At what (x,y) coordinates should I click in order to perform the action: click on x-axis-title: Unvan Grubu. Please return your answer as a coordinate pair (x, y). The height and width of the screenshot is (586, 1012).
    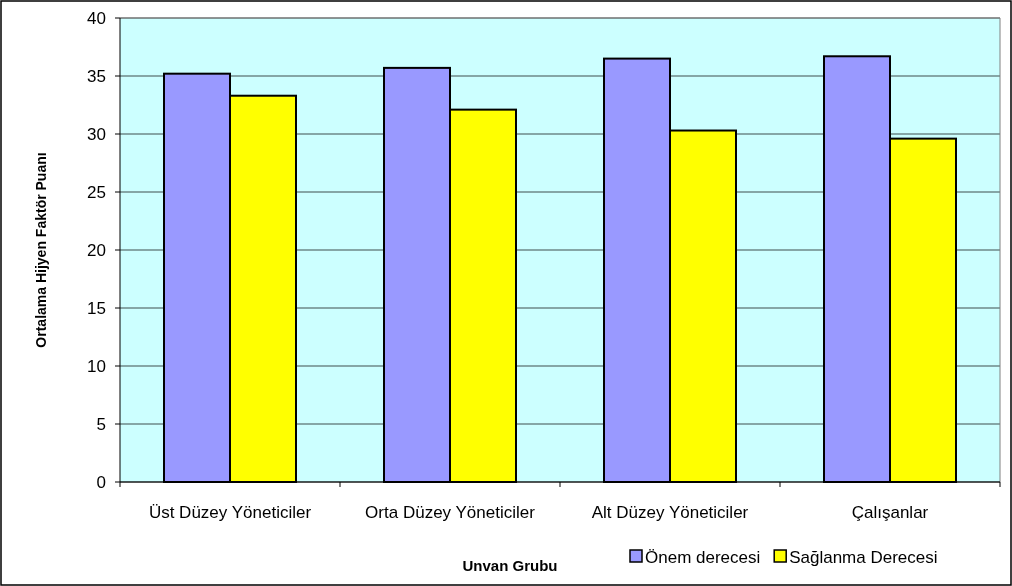
    Looking at the image, I should click on (510, 565).